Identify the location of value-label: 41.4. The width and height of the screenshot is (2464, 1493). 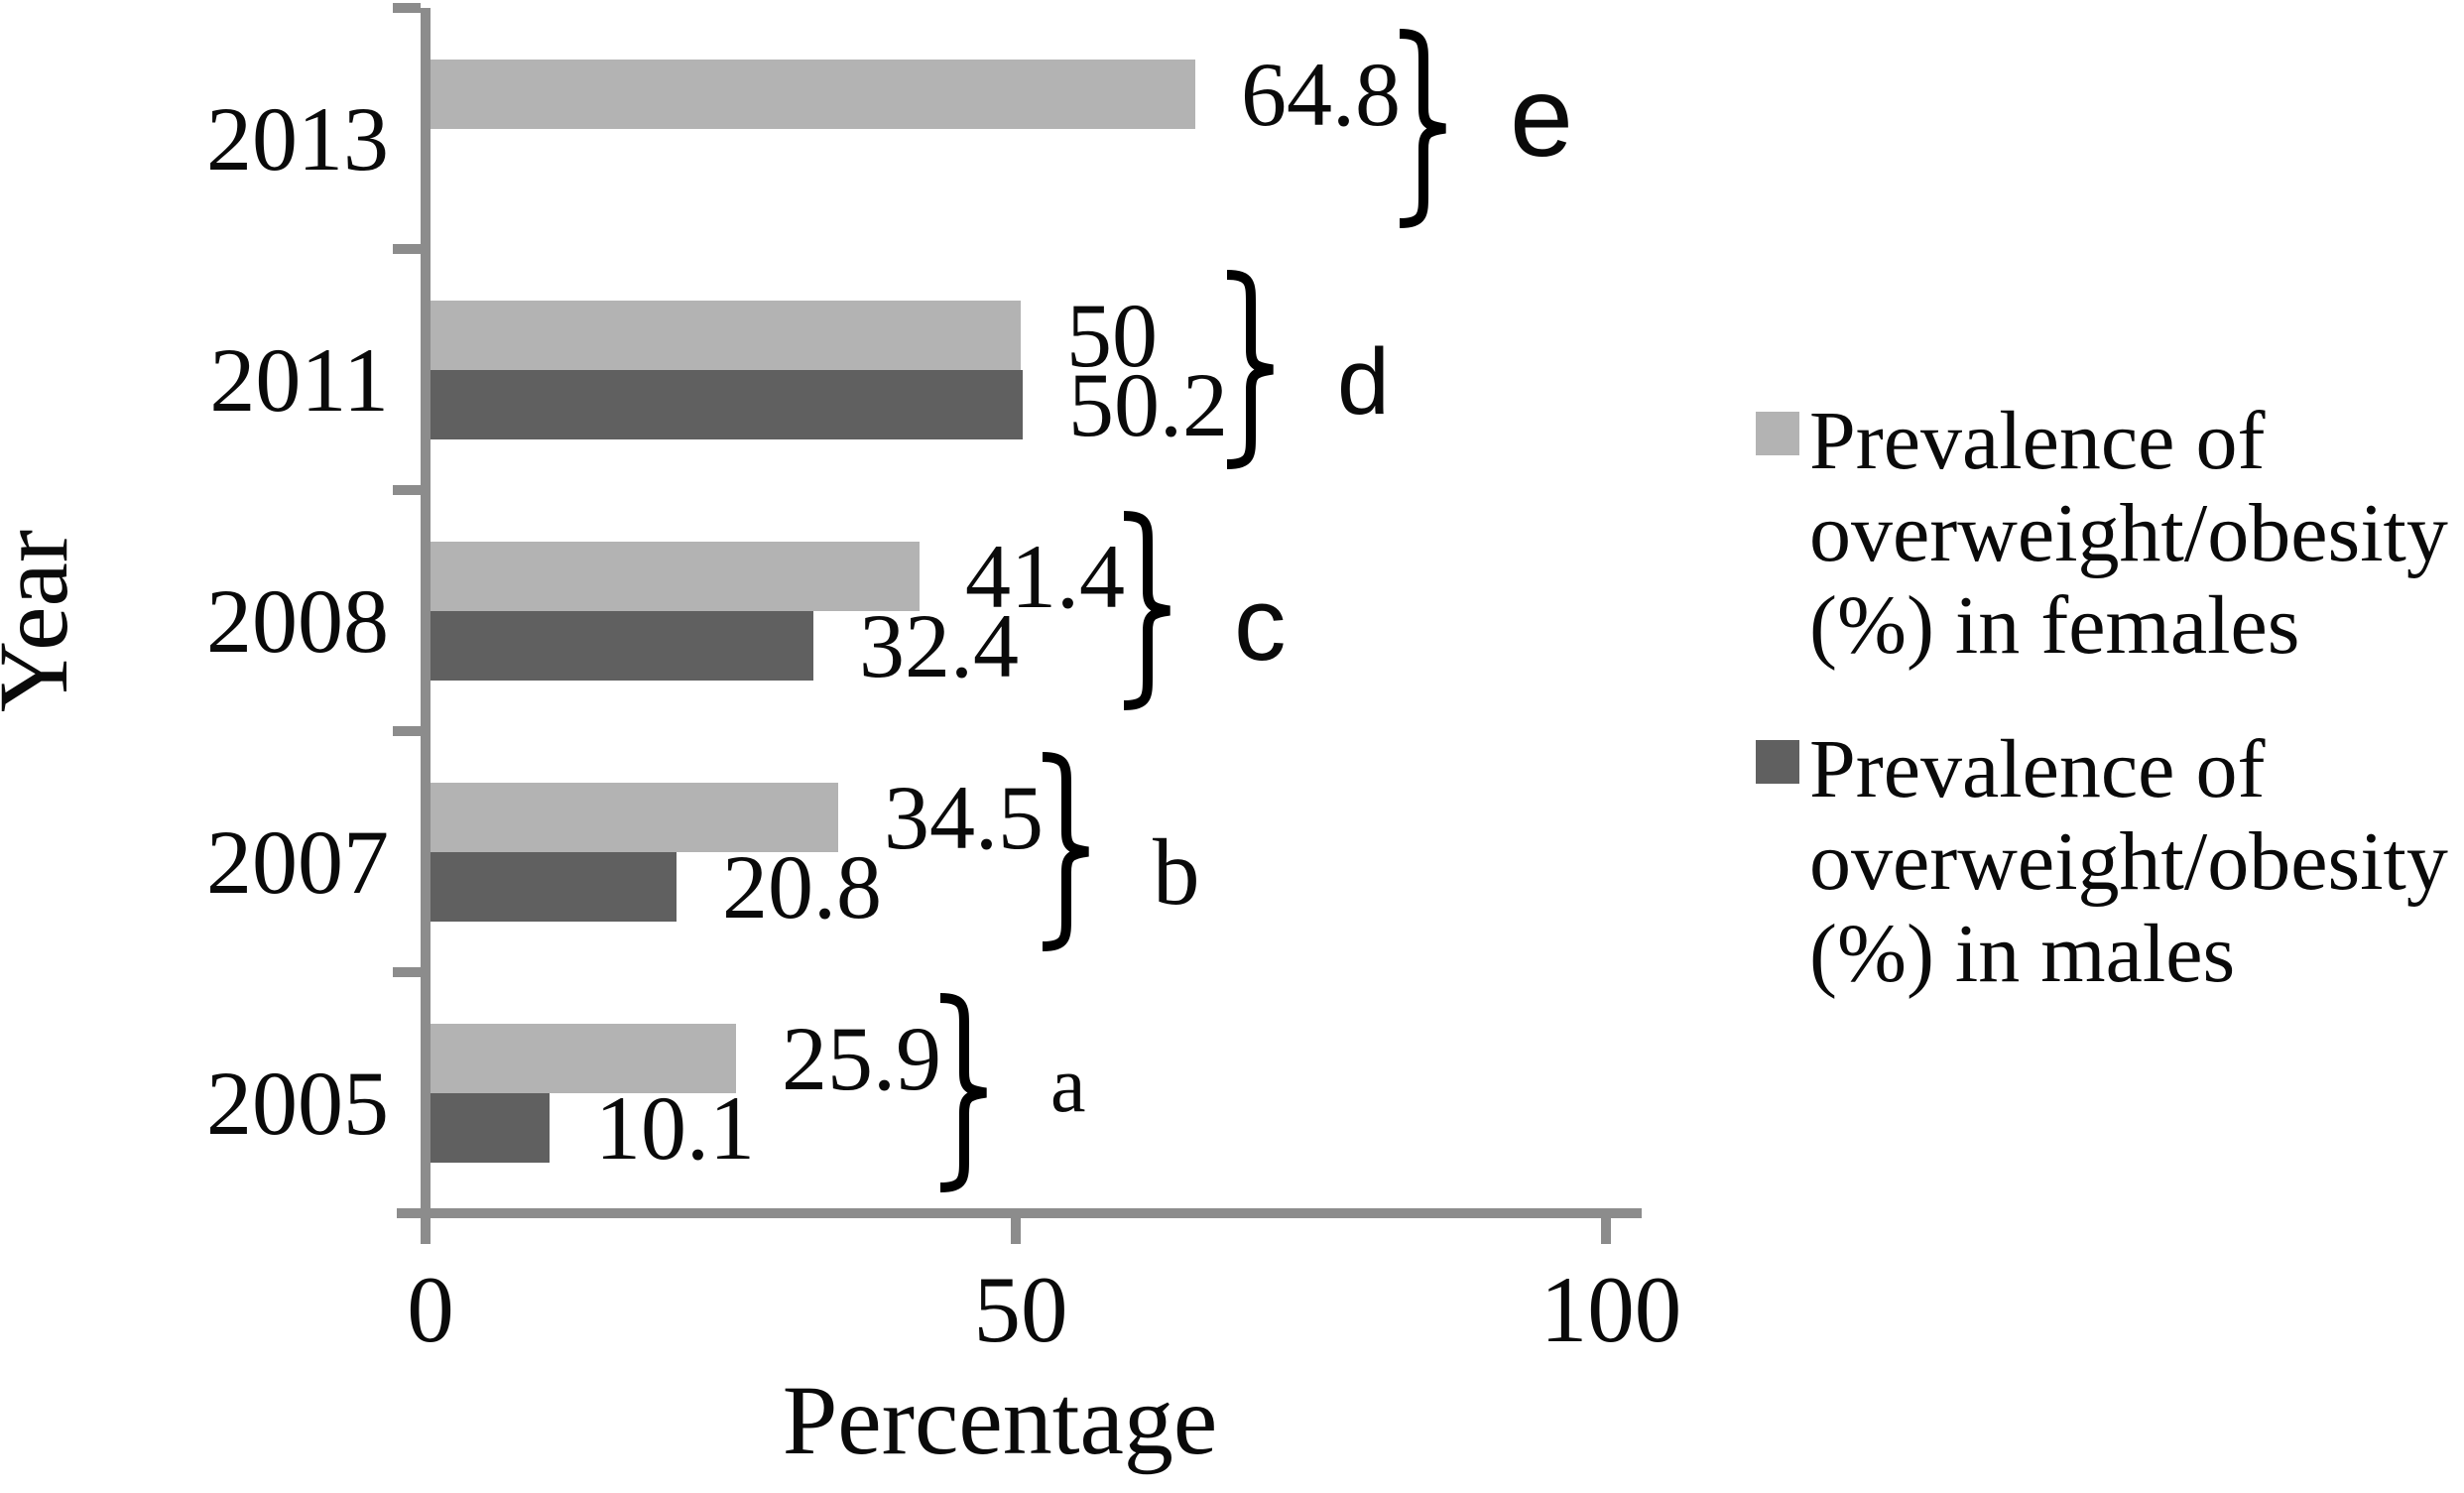
(1045, 576).